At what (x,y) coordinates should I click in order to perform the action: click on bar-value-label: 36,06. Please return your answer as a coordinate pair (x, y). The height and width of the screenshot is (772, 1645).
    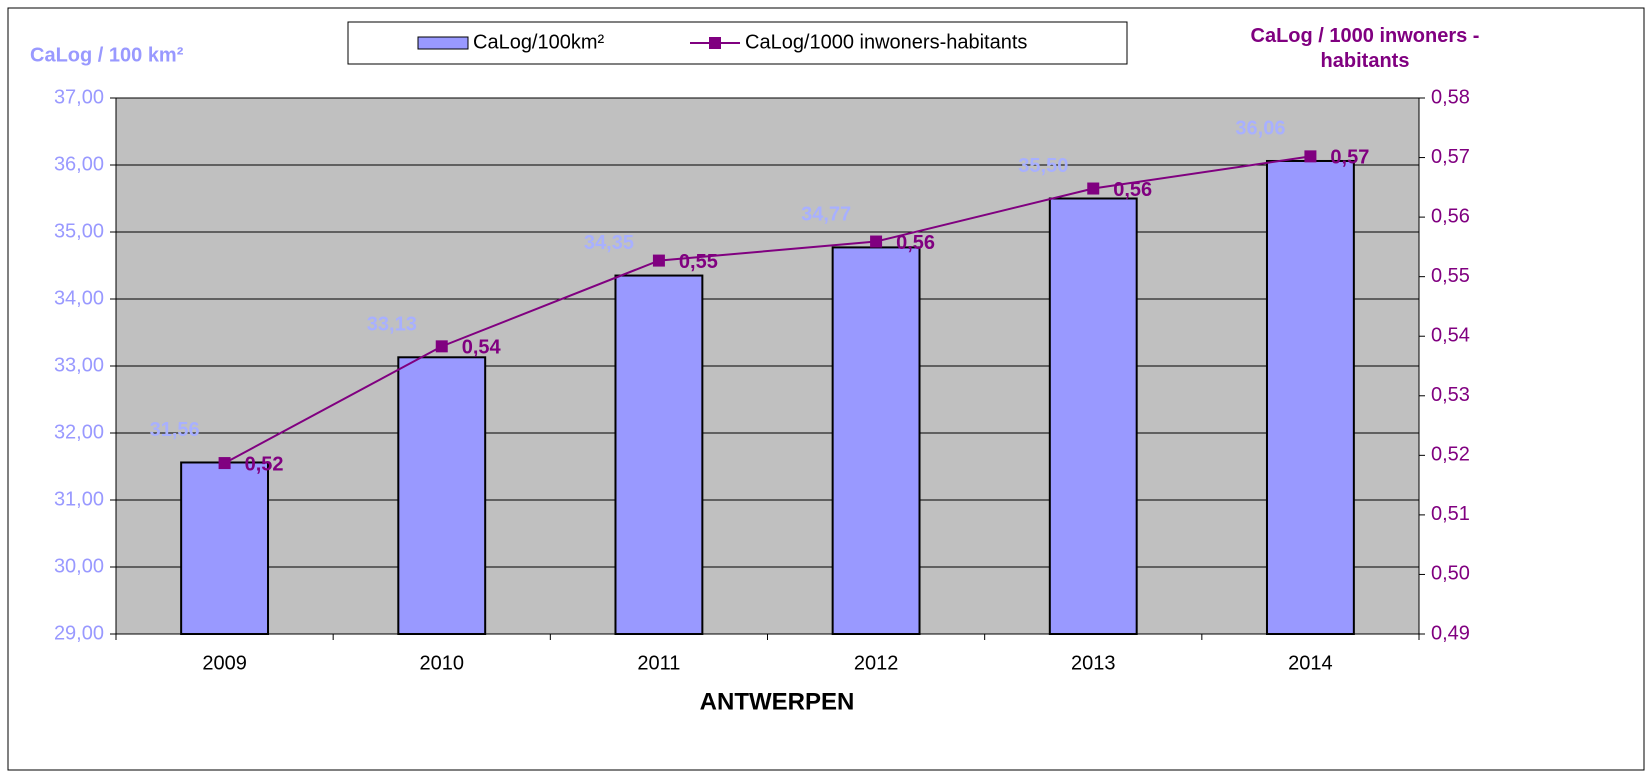
    Looking at the image, I should click on (1260, 128).